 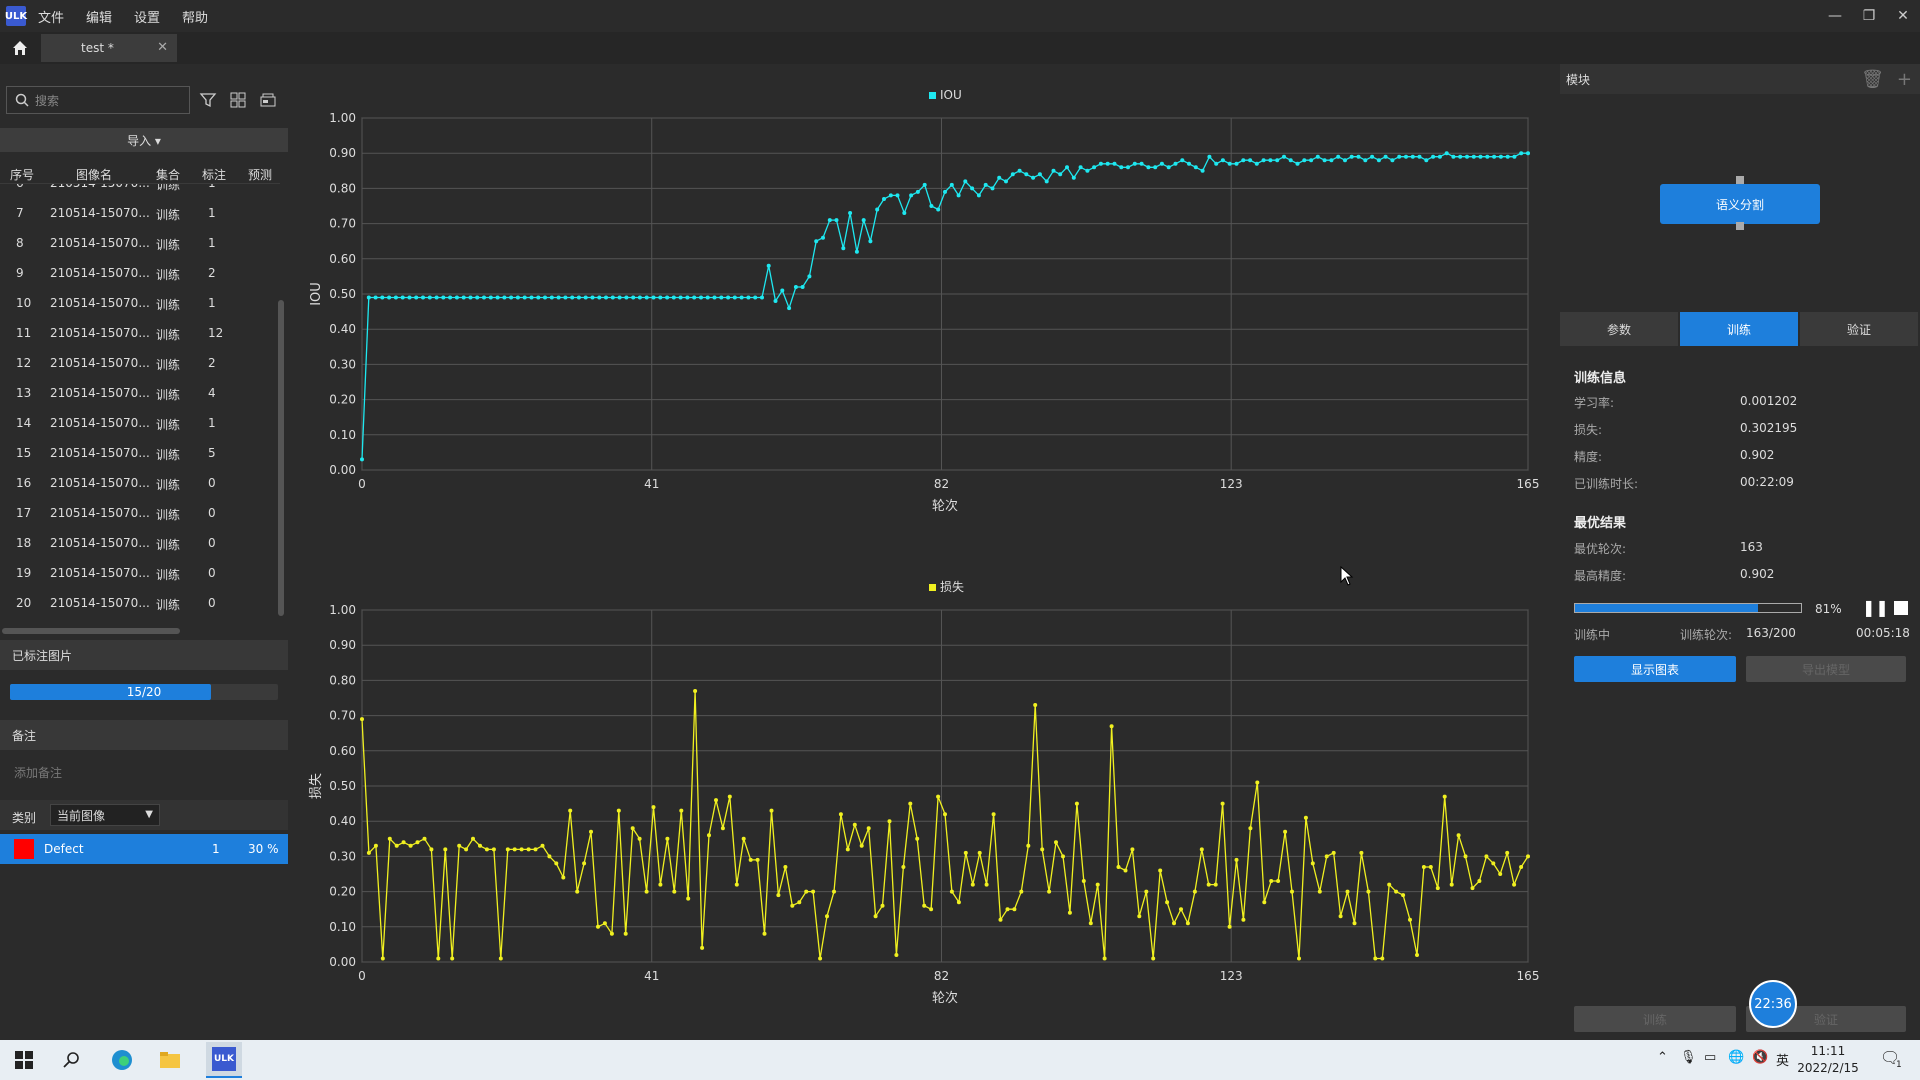 I want to click on vertical-scrollbar, so click(x=281, y=458).